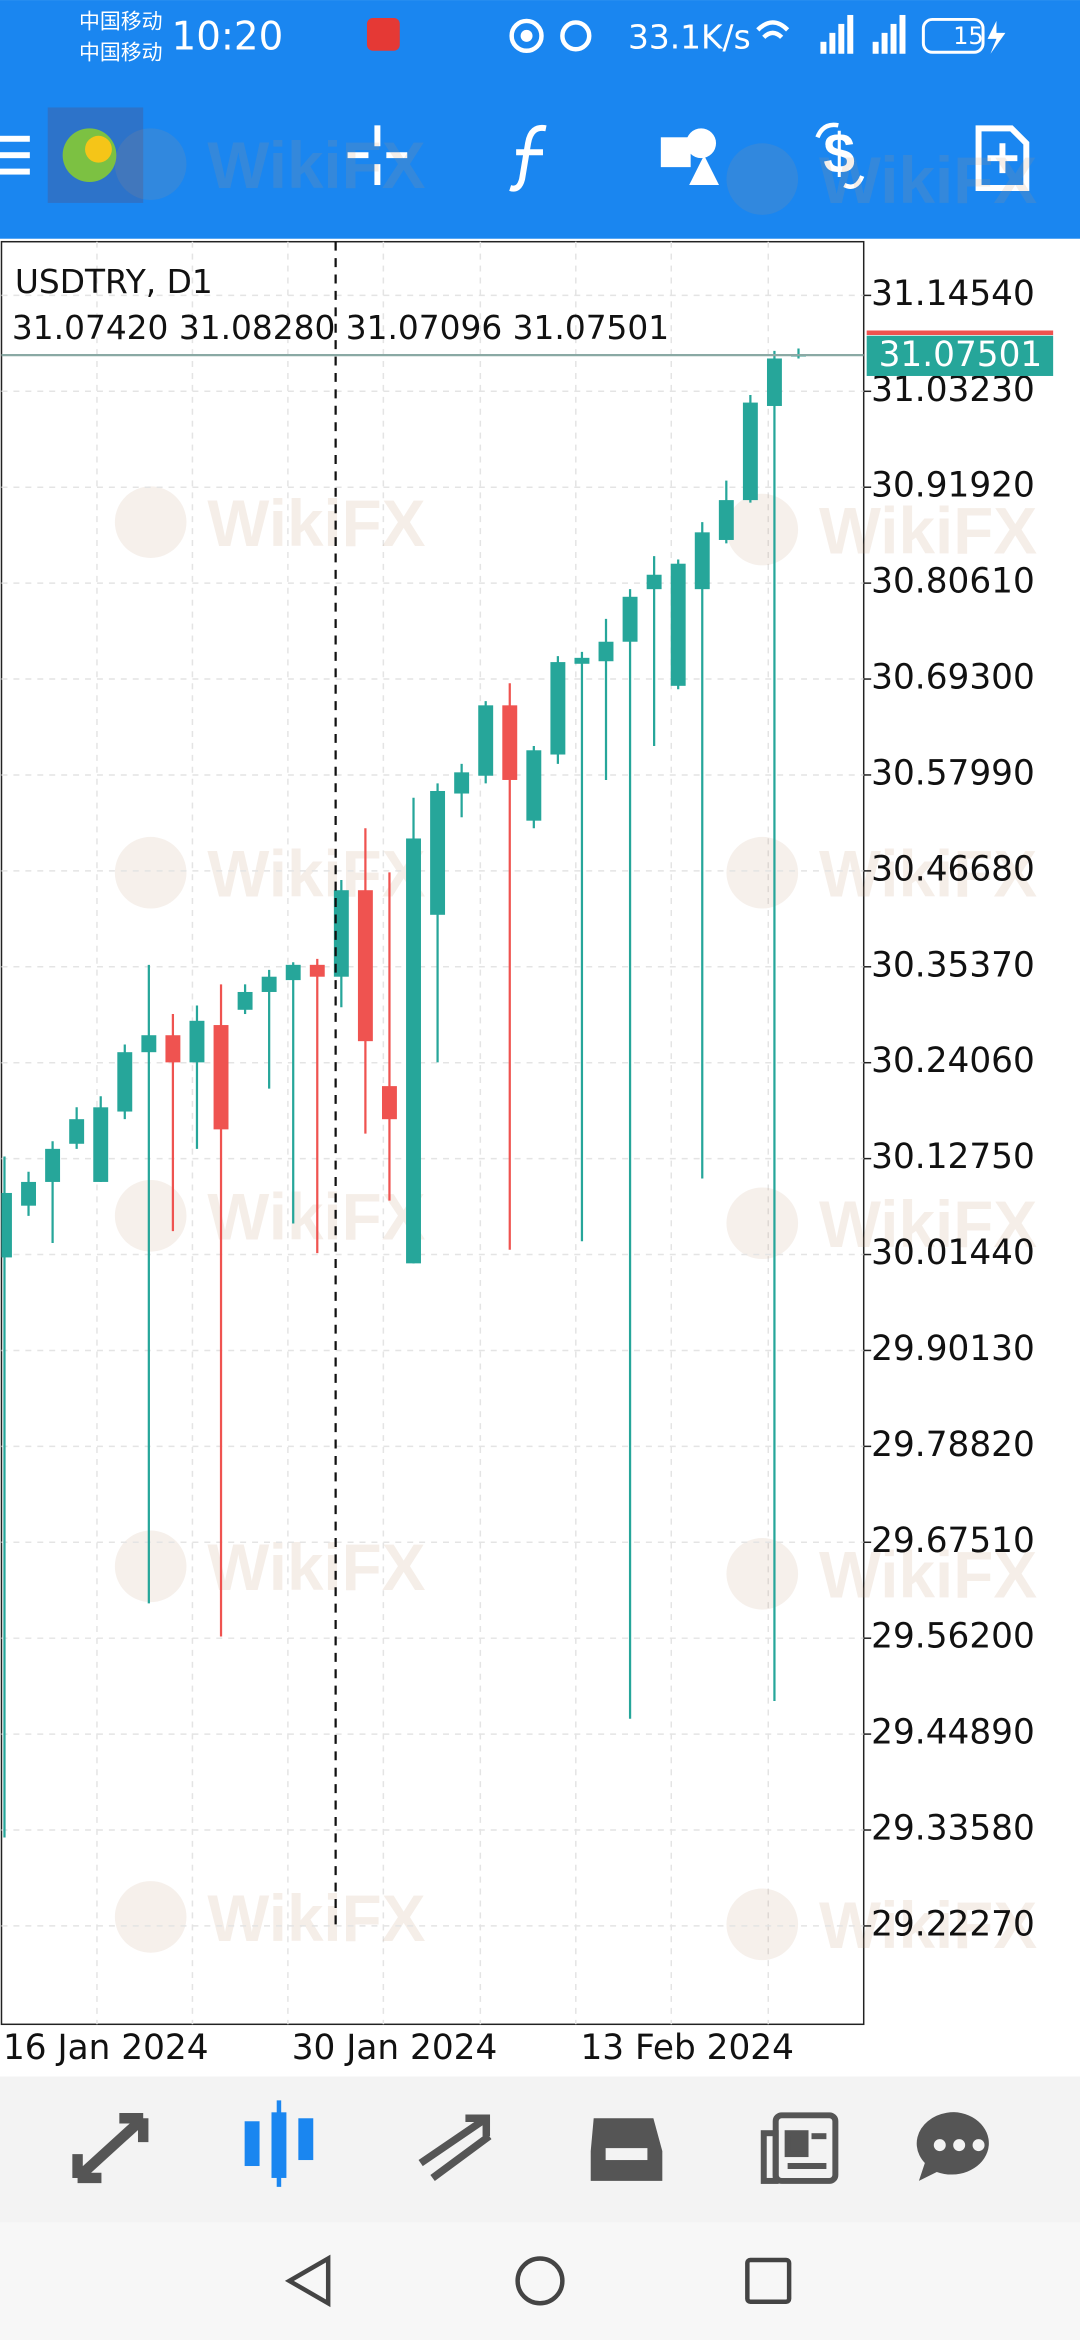  I want to click on system-nav, so click(540, 2281).